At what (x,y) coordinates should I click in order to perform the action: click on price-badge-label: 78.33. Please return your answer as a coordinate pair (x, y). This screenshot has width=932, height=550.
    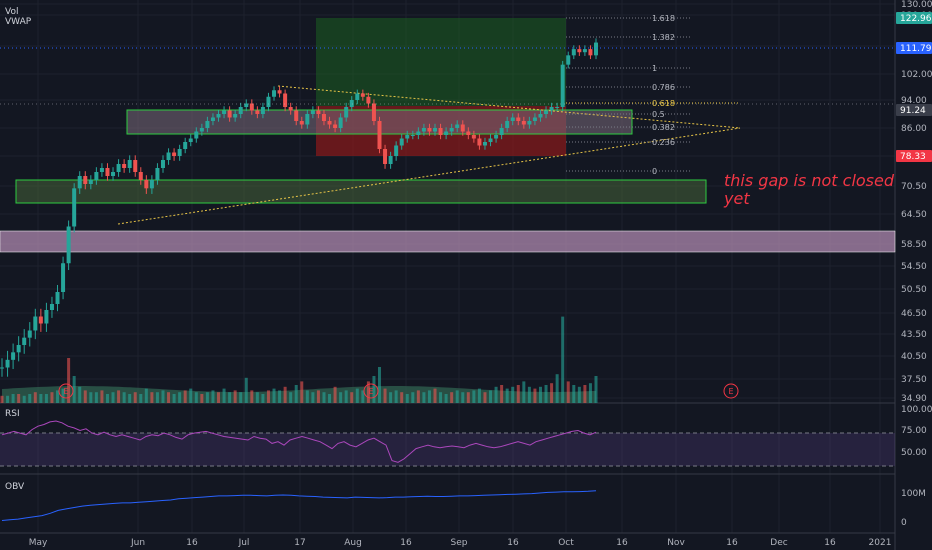
    Looking at the image, I should click on (913, 157).